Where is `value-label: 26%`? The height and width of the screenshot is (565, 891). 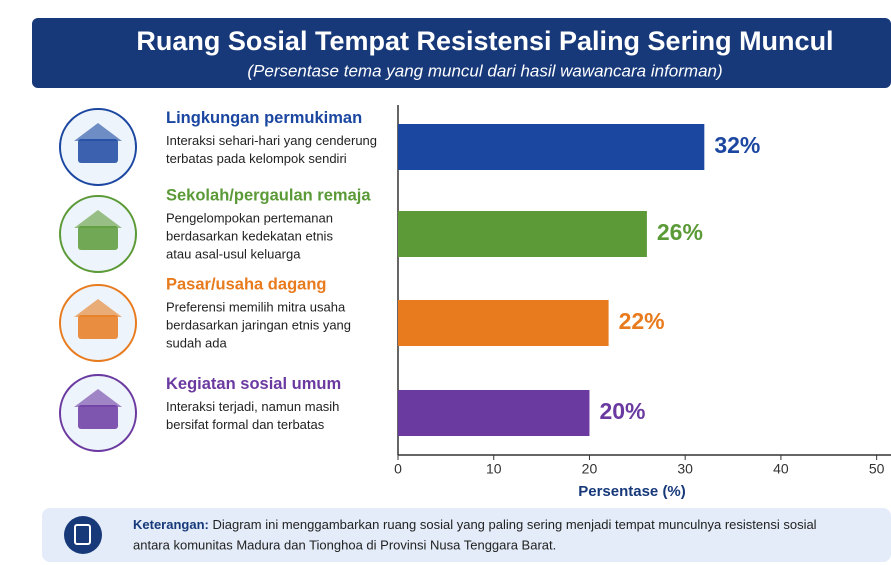 value-label: 26% is located at coordinates (680, 232).